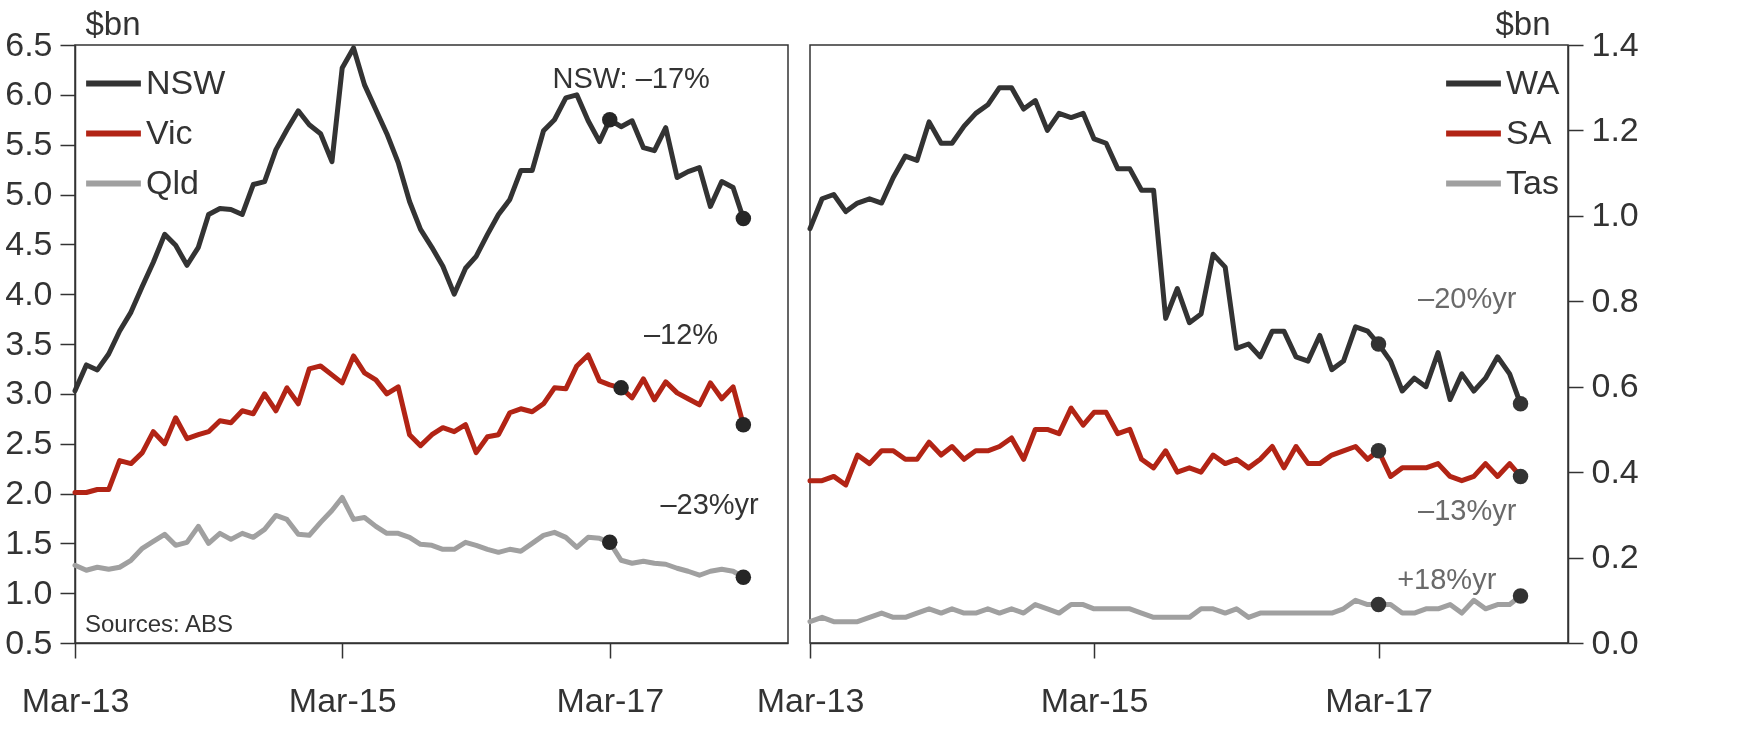  I want to click on legend-label: Tas, so click(1532, 181).